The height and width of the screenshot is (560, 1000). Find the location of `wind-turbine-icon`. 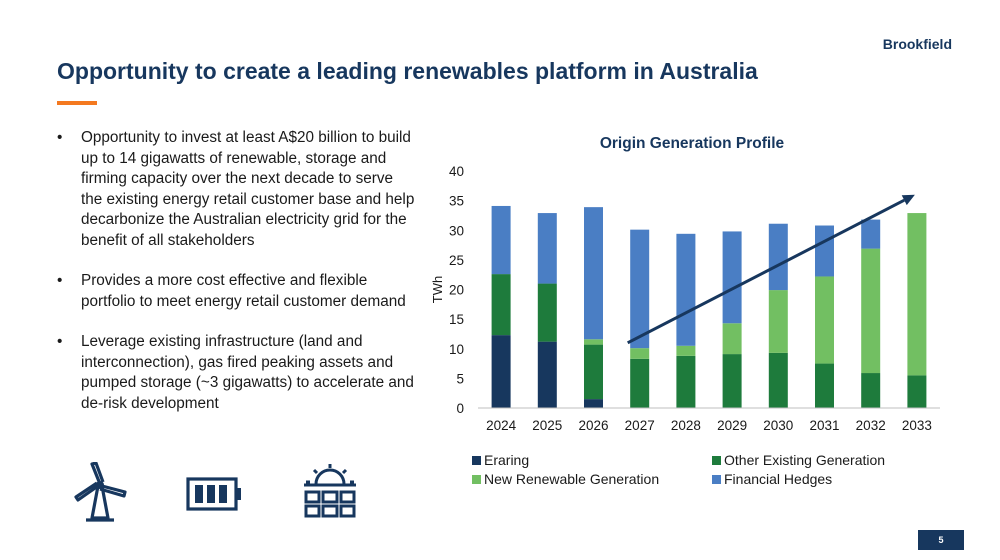

wind-turbine-icon is located at coordinates (100, 492).